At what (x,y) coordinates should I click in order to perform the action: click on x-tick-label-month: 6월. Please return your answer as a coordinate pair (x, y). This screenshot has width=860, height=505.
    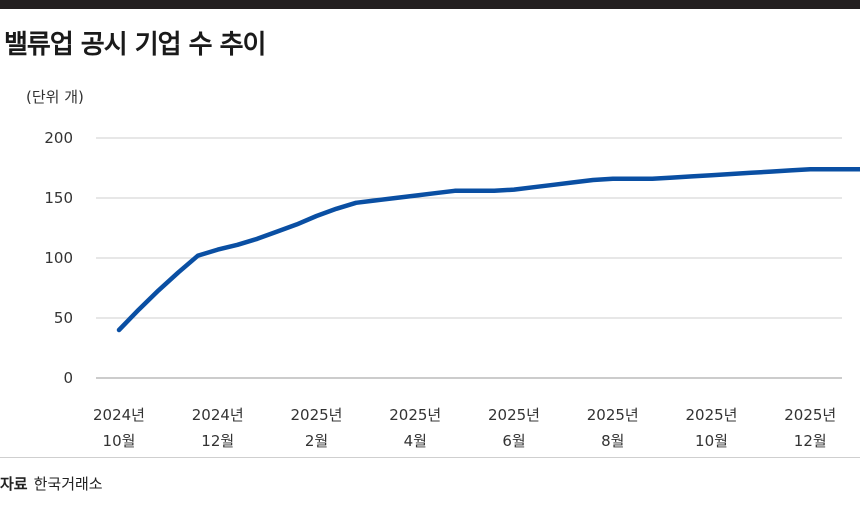
    Looking at the image, I should click on (513, 441).